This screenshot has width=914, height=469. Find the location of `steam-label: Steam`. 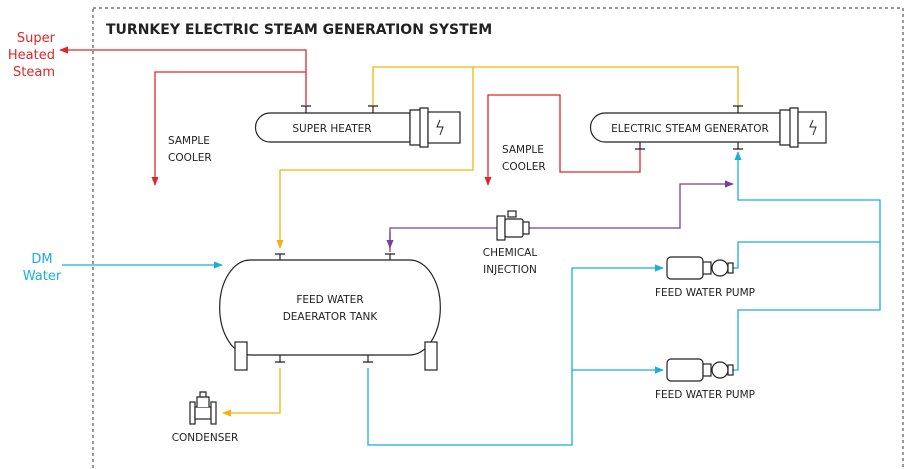

steam-label: Steam is located at coordinates (34, 72).